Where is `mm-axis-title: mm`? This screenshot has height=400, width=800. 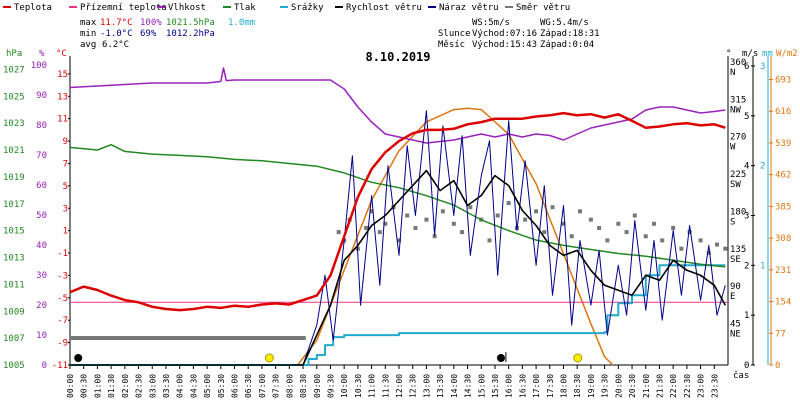
mm-axis-title: mm is located at coordinates (767, 54).